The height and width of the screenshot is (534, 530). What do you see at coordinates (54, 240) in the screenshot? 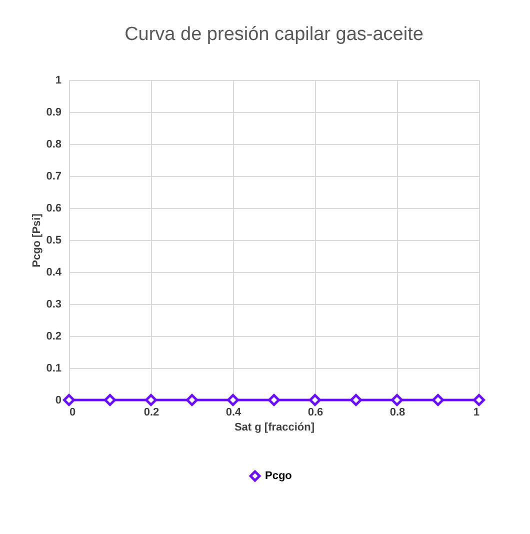
I see `y-tick-label: 0.5` at bounding box center [54, 240].